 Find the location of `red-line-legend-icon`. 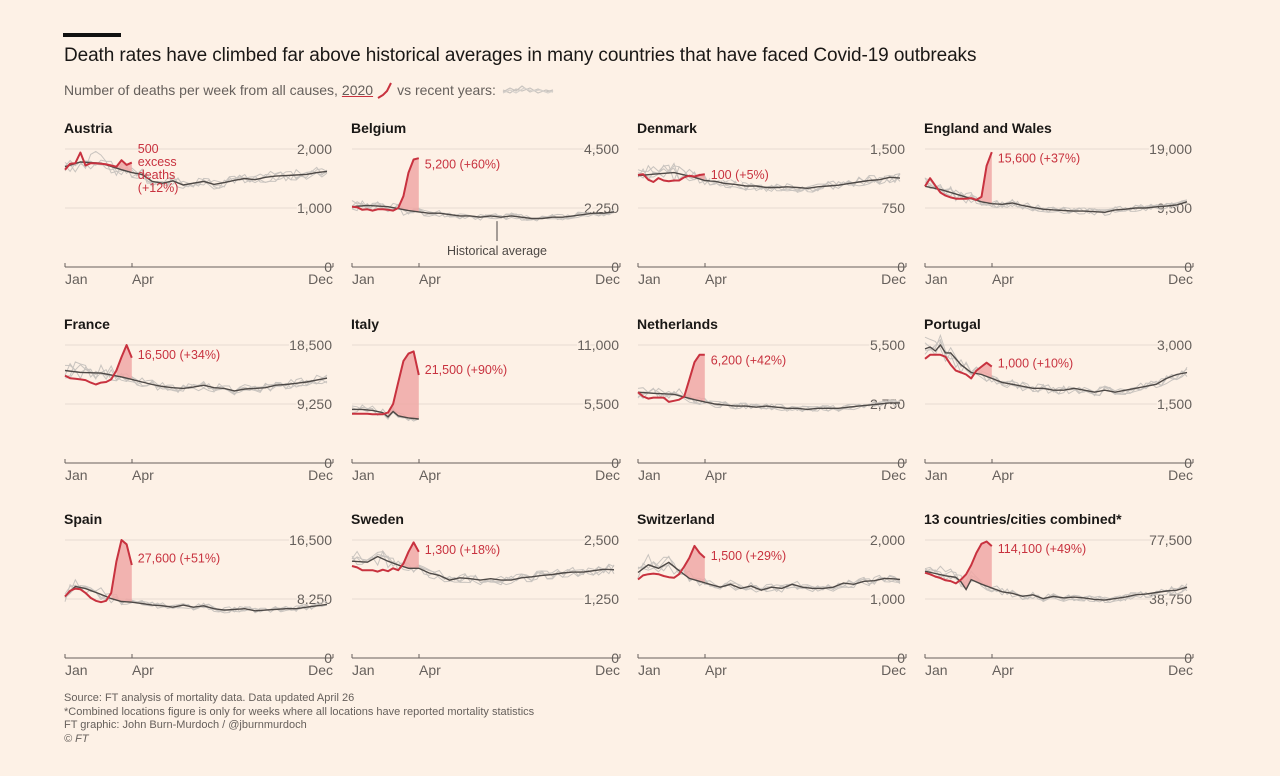

red-line-legend-icon is located at coordinates (384, 90).